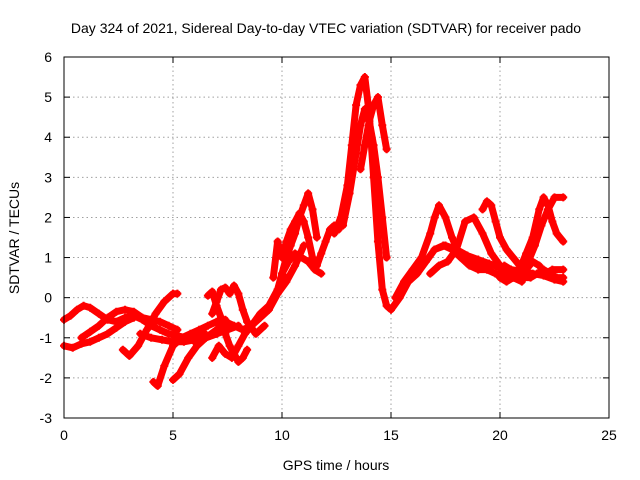 This screenshot has width=640, height=480. Describe the element at coordinates (306, 245) in the screenshot. I see `series-arc12` at that location.